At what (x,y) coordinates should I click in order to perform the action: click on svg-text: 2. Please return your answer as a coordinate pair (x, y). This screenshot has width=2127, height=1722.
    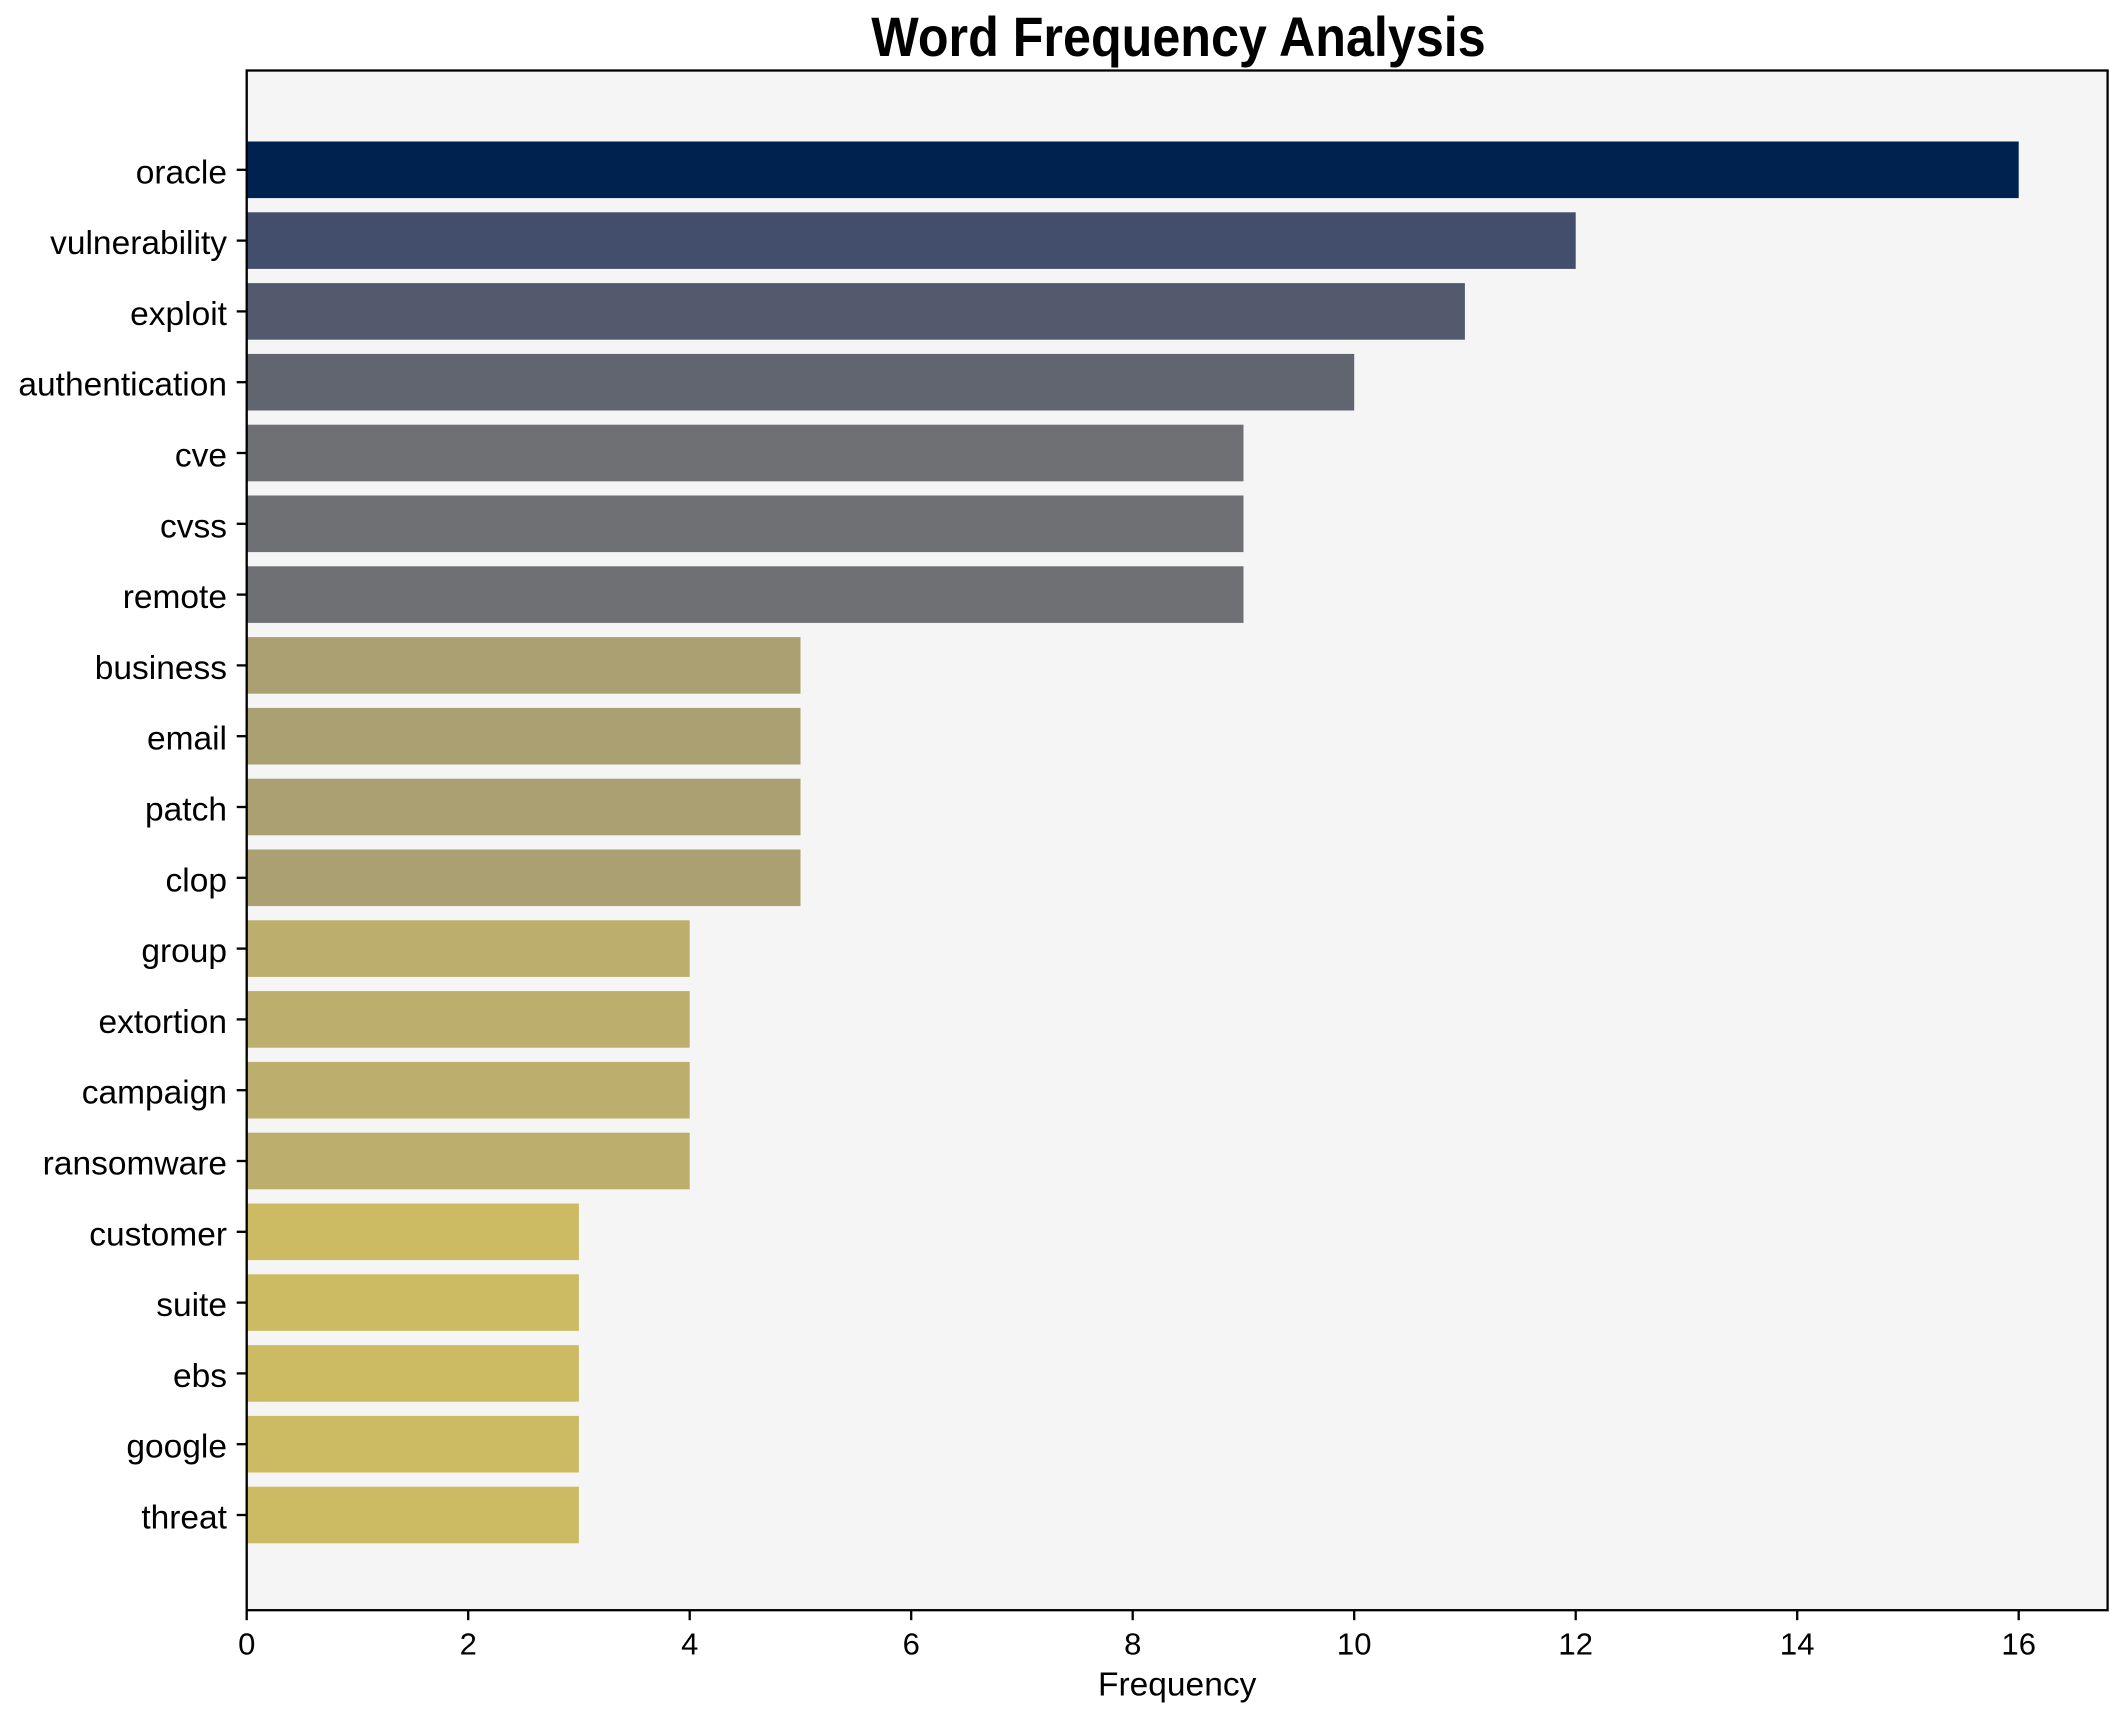
    Looking at the image, I should click on (468, 1644).